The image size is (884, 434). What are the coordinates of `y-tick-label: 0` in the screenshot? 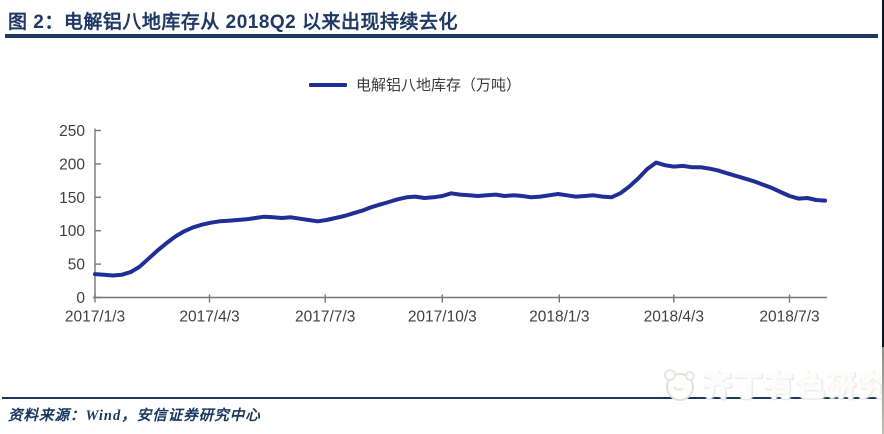 It's located at (80, 298).